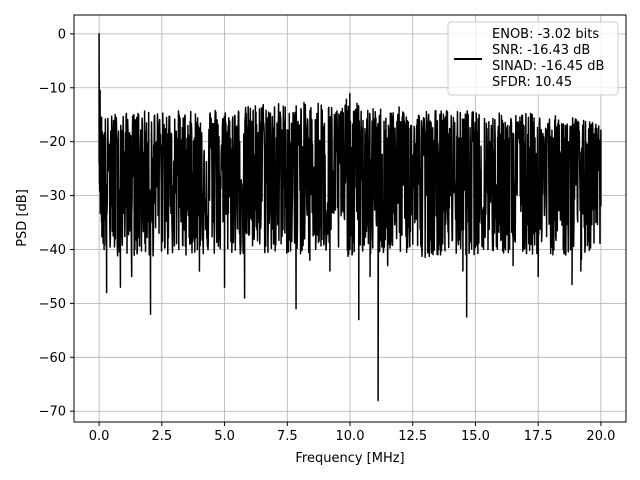 The height and width of the screenshot is (480, 640). Describe the element at coordinates (52, 196) in the screenshot. I see `y-tick-label: −30` at that location.